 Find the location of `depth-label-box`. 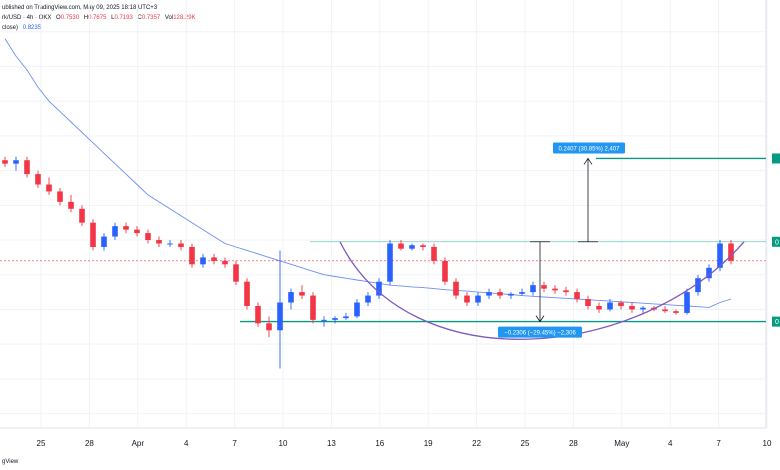

depth-label-box is located at coordinates (540, 332).